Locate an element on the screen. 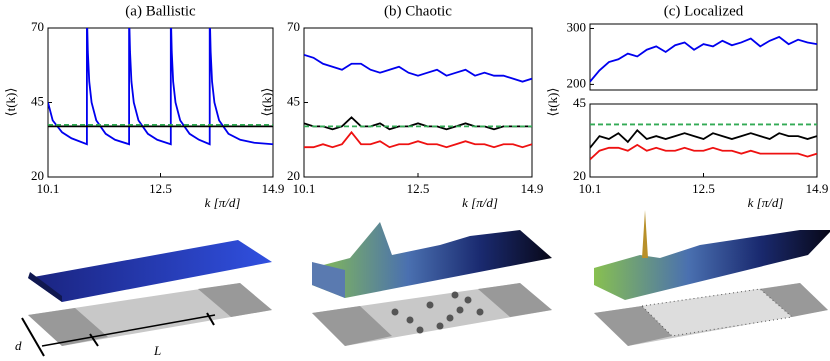 The height and width of the screenshot is (361, 830). panel-title: (c) Localized is located at coordinates (704, 11).